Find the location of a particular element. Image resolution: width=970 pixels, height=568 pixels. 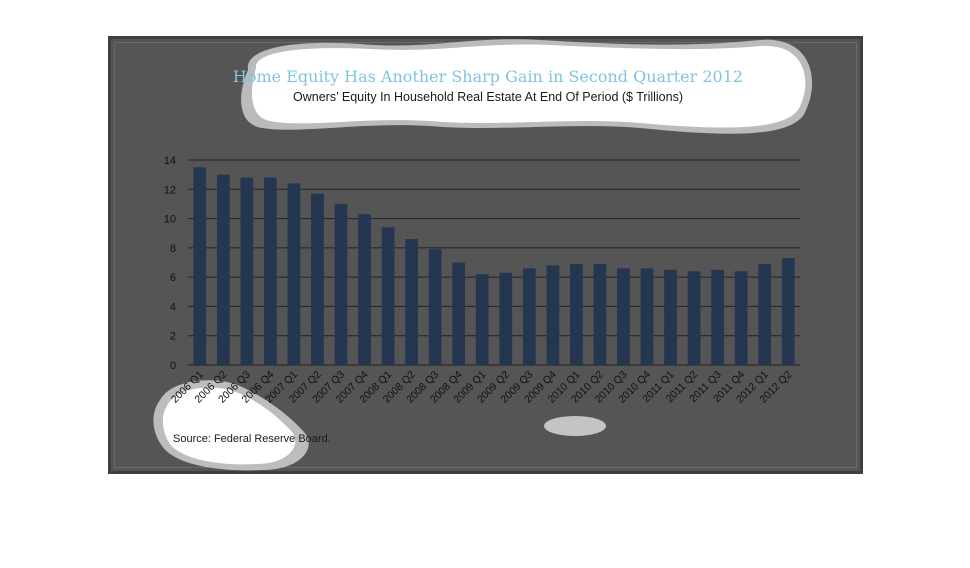

y-tick-label: 14 is located at coordinates (170, 161).